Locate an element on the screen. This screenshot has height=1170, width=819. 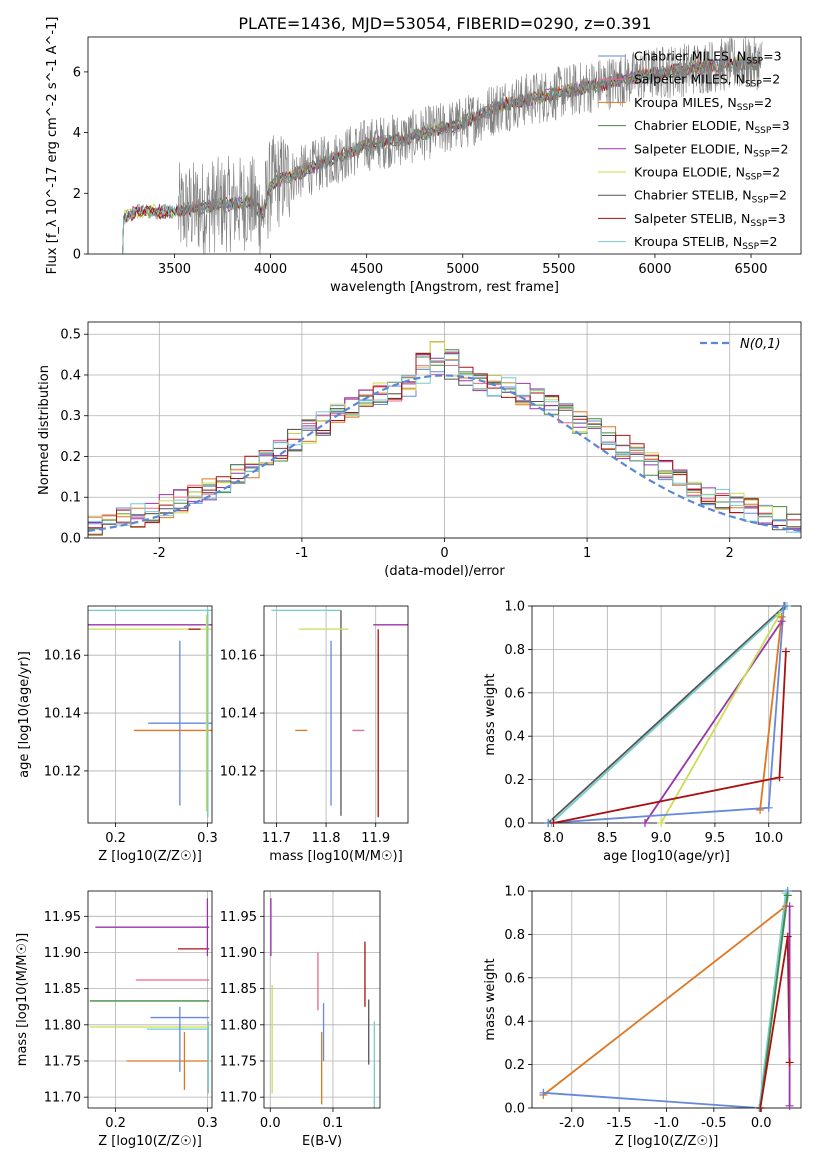
legend-label: Salpeter MILES, NSSP=2 is located at coordinates (707, 81).